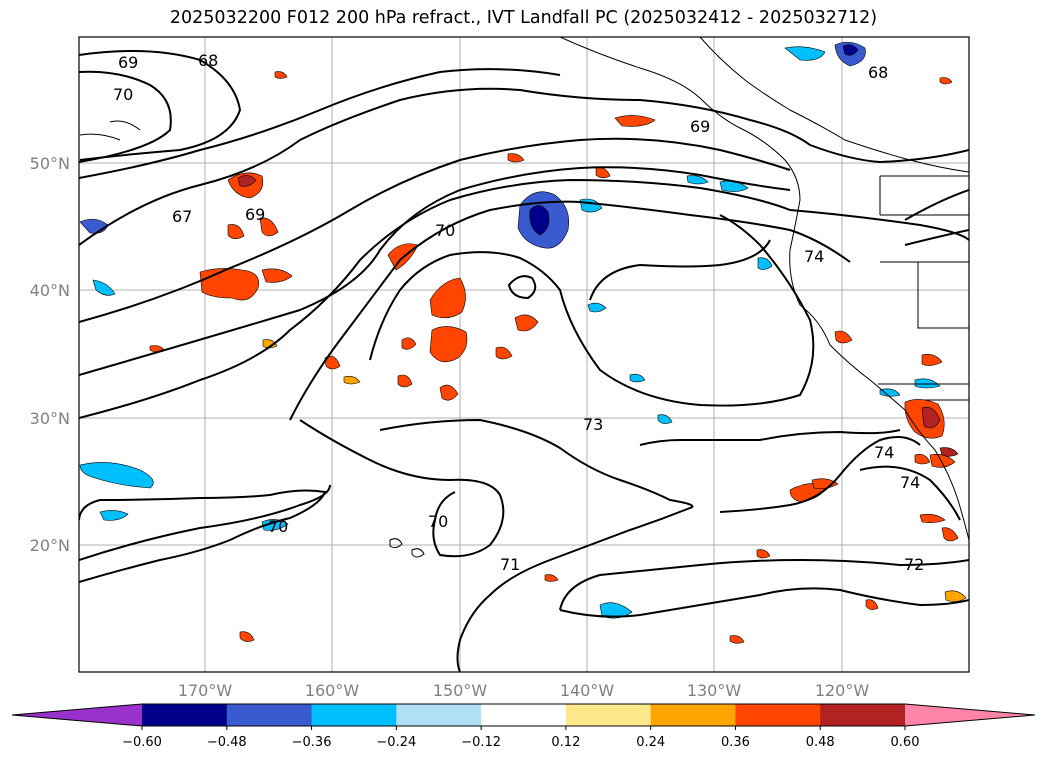  Describe the element at coordinates (182, 216) in the screenshot. I see `contour-label: 67` at that location.